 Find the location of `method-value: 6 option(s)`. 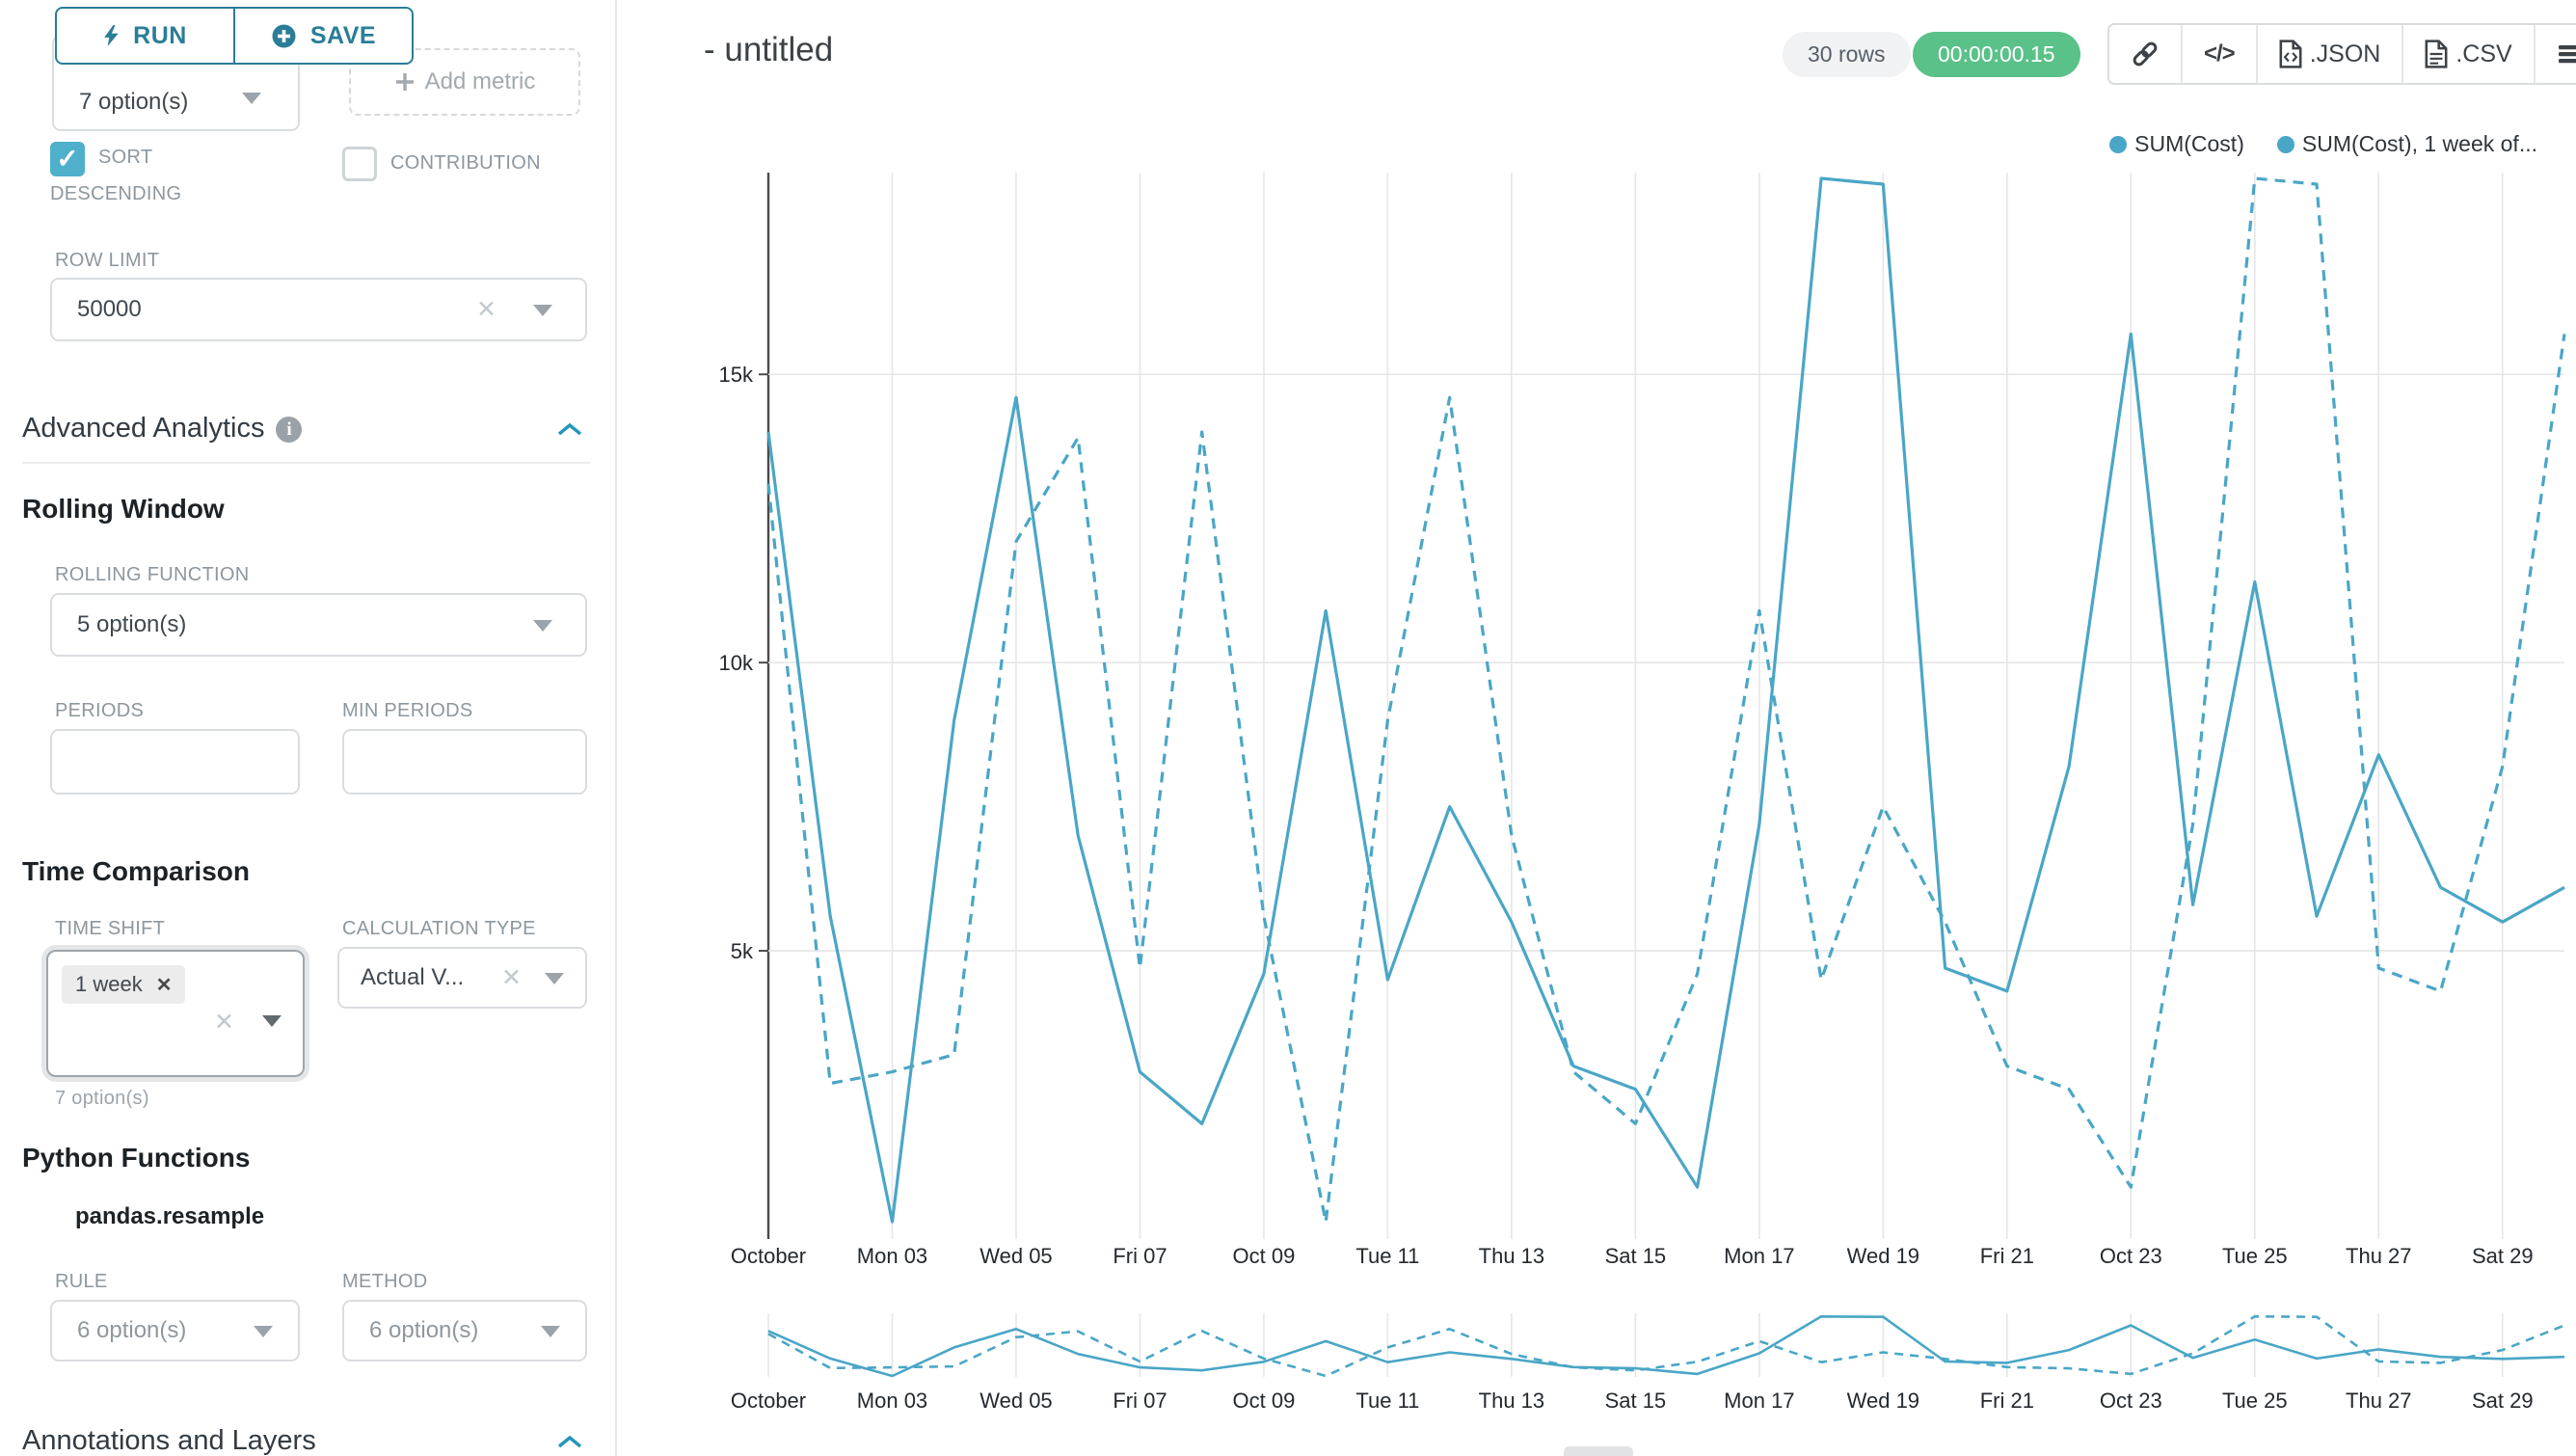

method-value: 6 option(s) is located at coordinates (424, 1330).